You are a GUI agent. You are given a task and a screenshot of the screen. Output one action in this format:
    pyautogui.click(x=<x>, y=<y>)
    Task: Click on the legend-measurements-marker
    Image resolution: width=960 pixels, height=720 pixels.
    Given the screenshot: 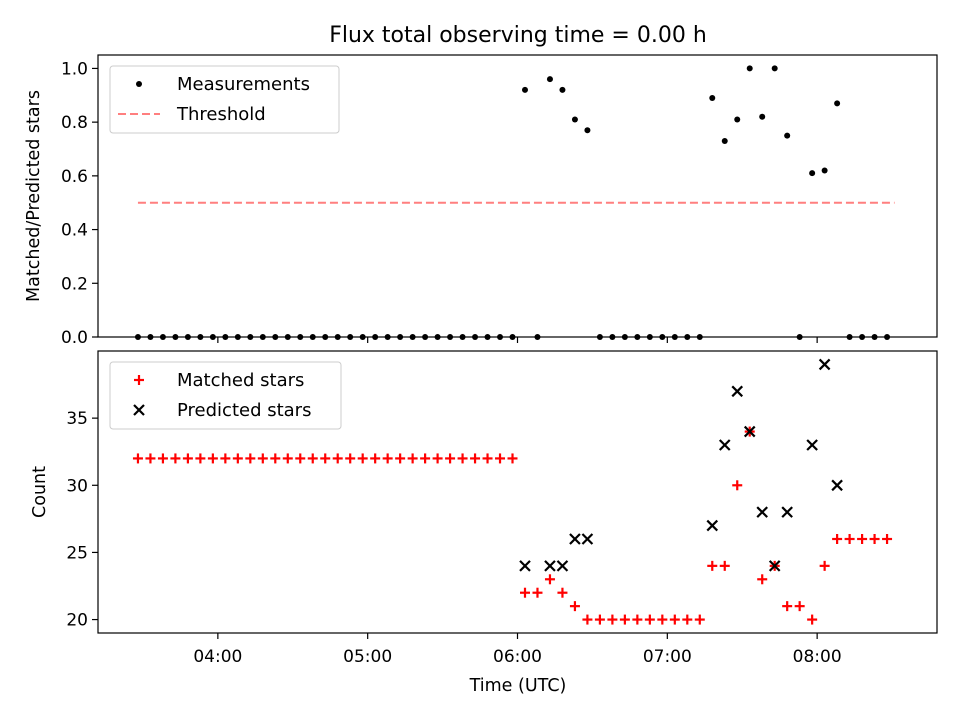 What is the action you would take?
    pyautogui.click(x=139, y=84)
    